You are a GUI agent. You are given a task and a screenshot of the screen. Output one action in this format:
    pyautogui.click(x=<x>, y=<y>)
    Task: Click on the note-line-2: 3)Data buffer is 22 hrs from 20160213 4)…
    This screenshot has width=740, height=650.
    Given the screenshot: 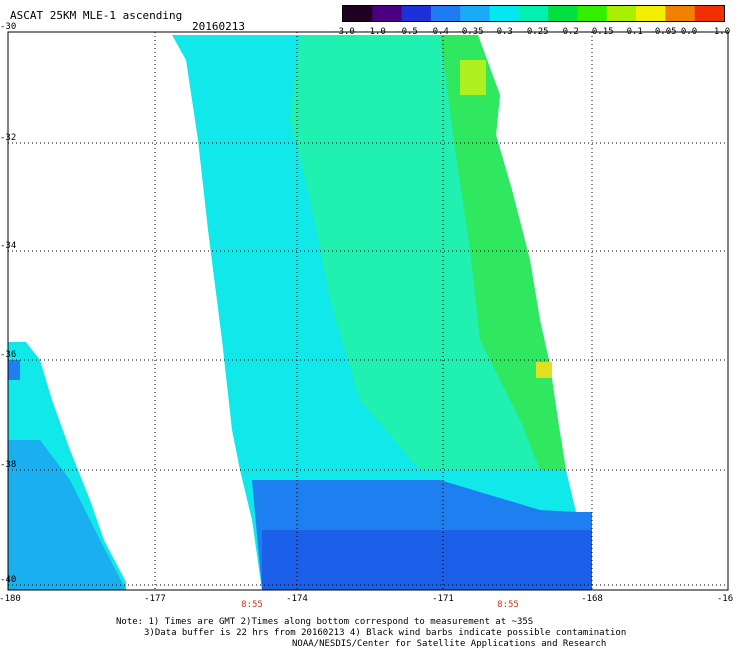 What is the action you would take?
    pyautogui.click(x=385, y=633)
    